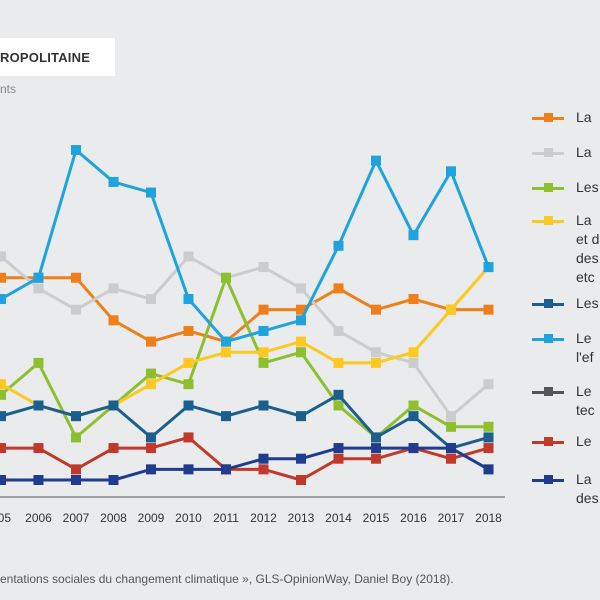 Image resolution: width=600 pixels, height=600 pixels. What do you see at coordinates (588, 248) in the screenshot?
I see `legend-label: La et d des etc` at bounding box center [588, 248].